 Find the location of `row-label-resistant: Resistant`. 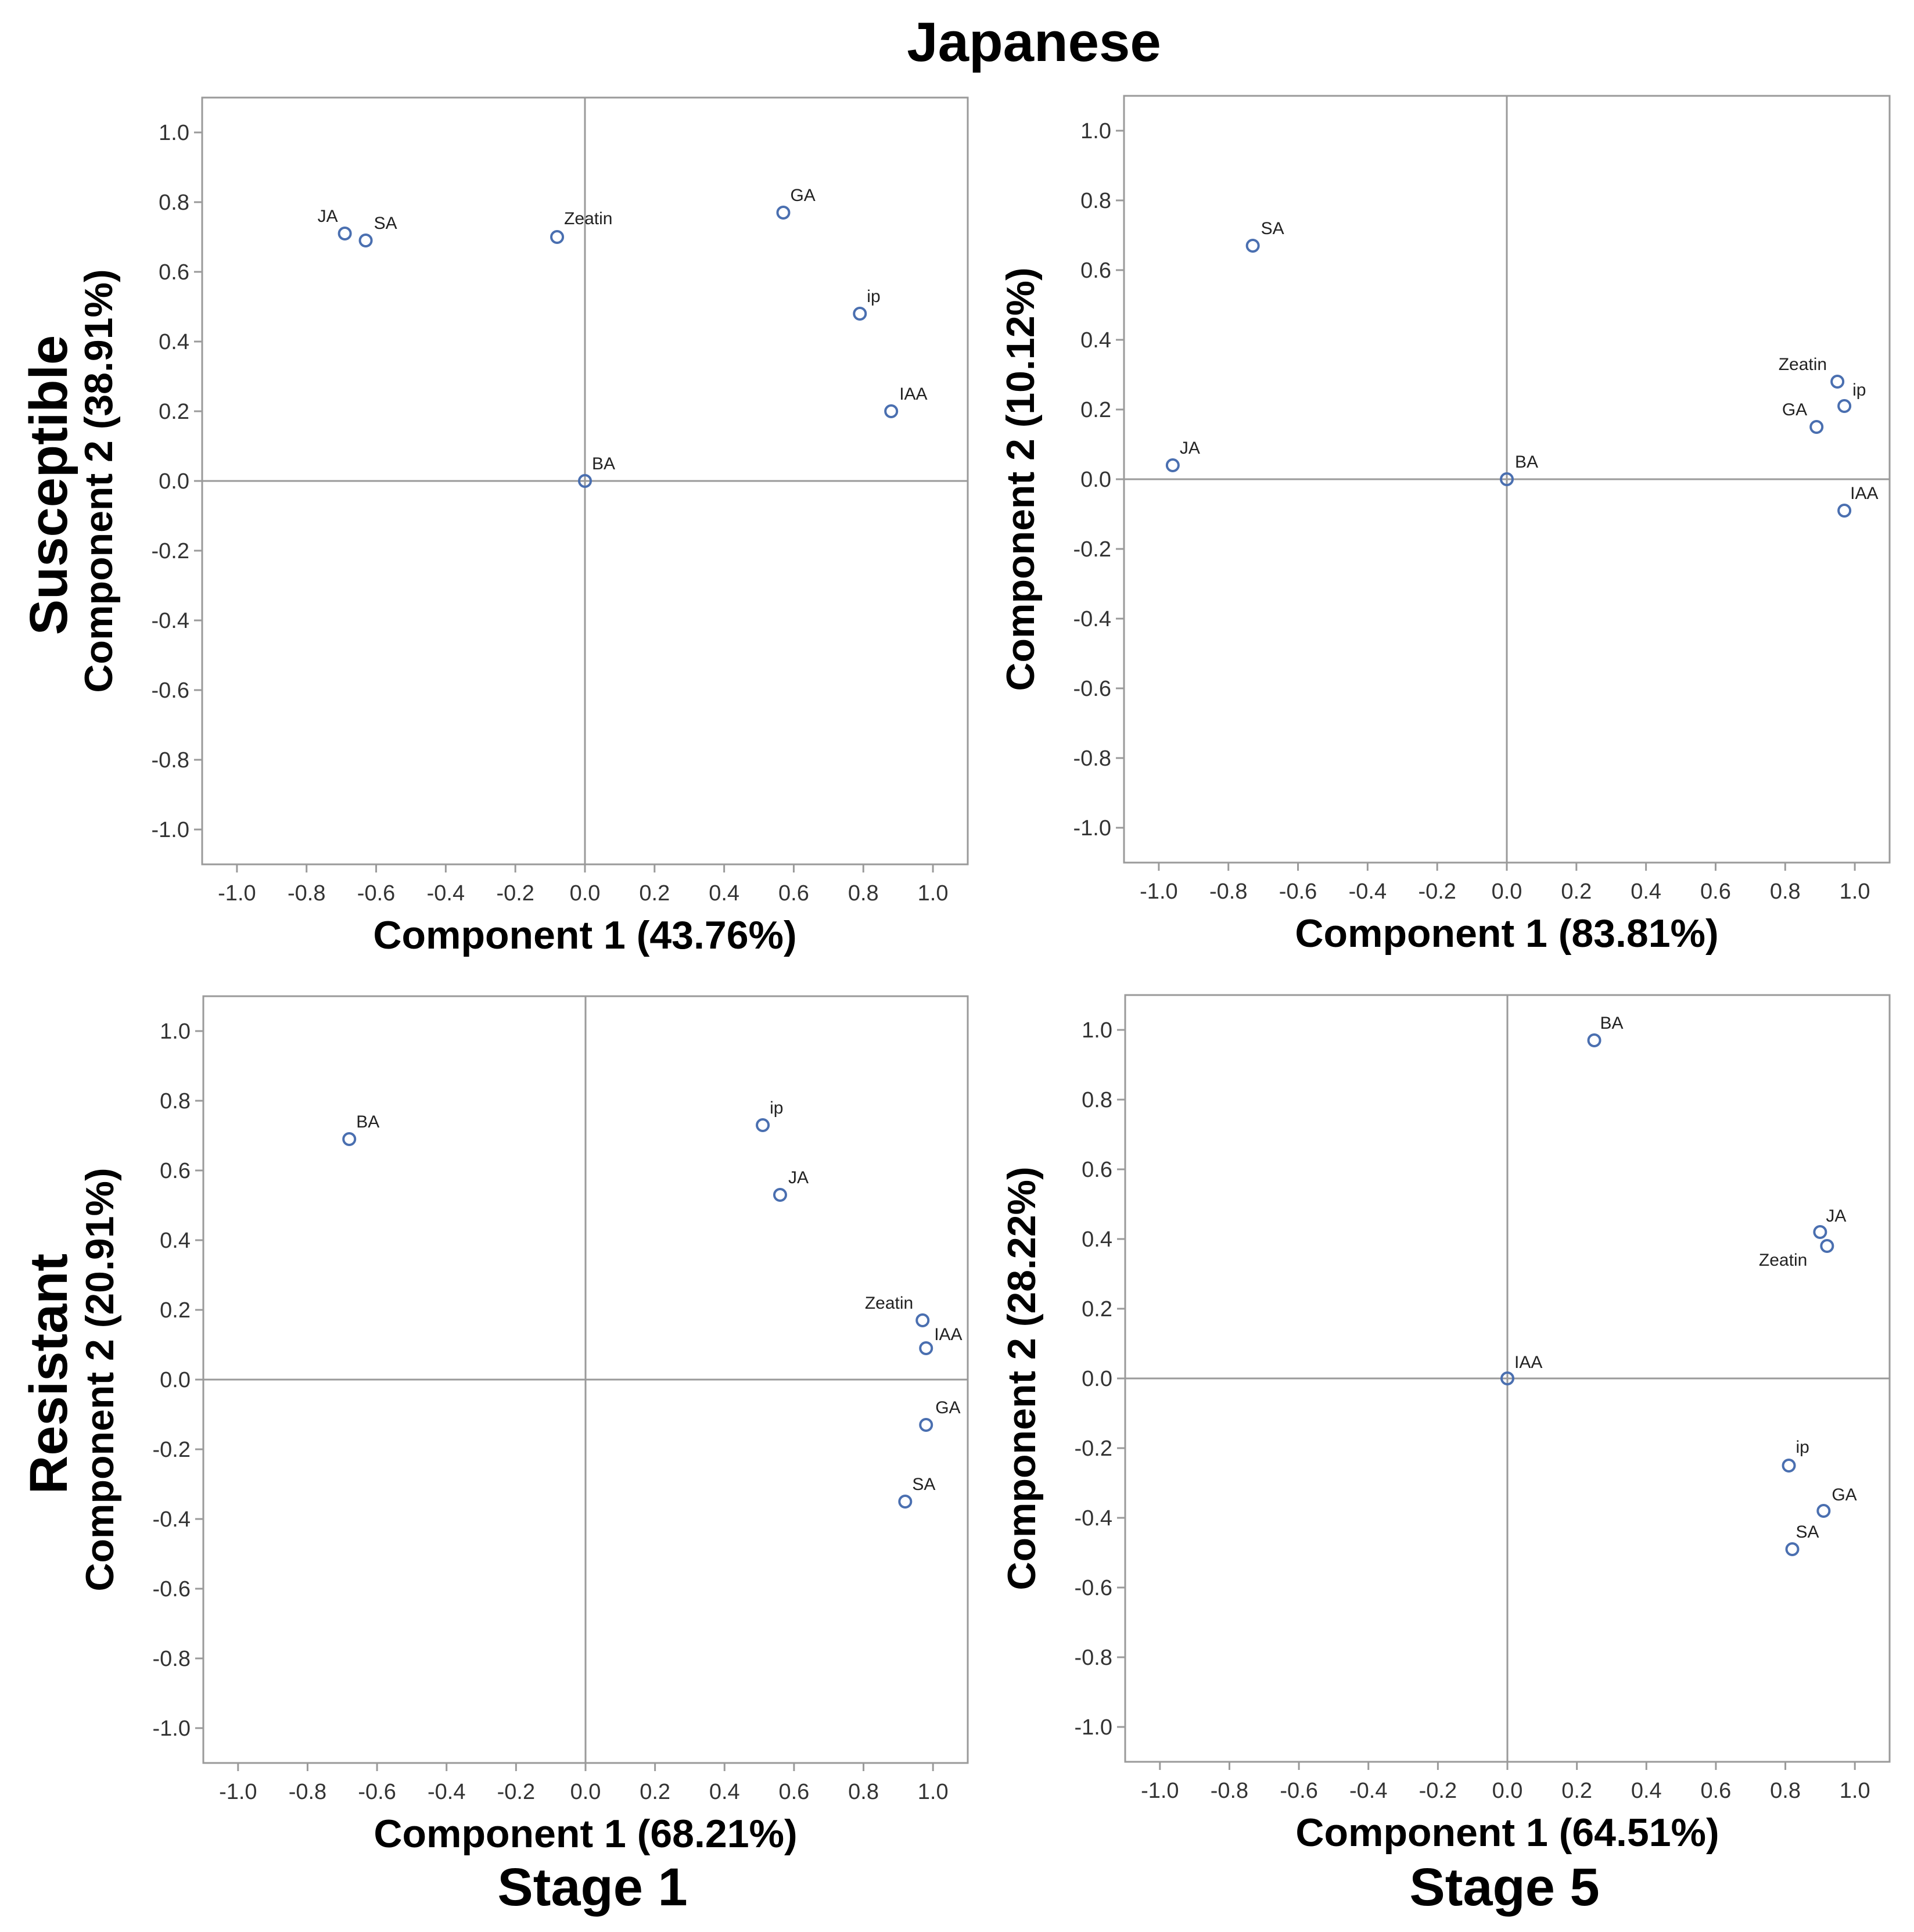

row-label-resistant: Resistant is located at coordinates (48, 1374).